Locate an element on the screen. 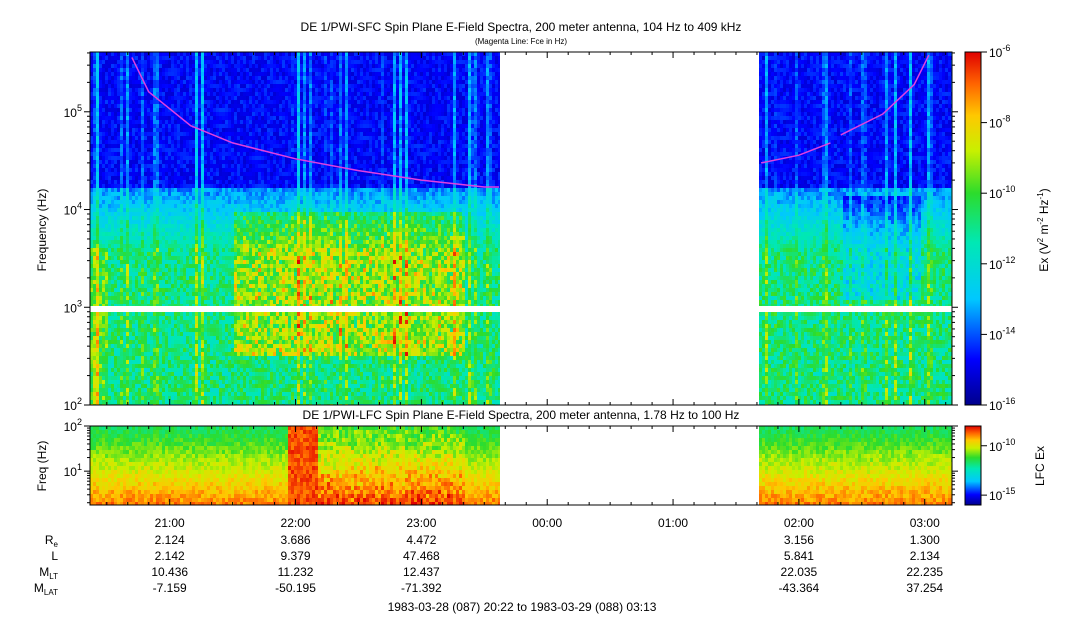 The width and height of the screenshot is (1083, 625). colorbar-tick-label: 10⁻¹⁴ is located at coordinates (1002, 333).